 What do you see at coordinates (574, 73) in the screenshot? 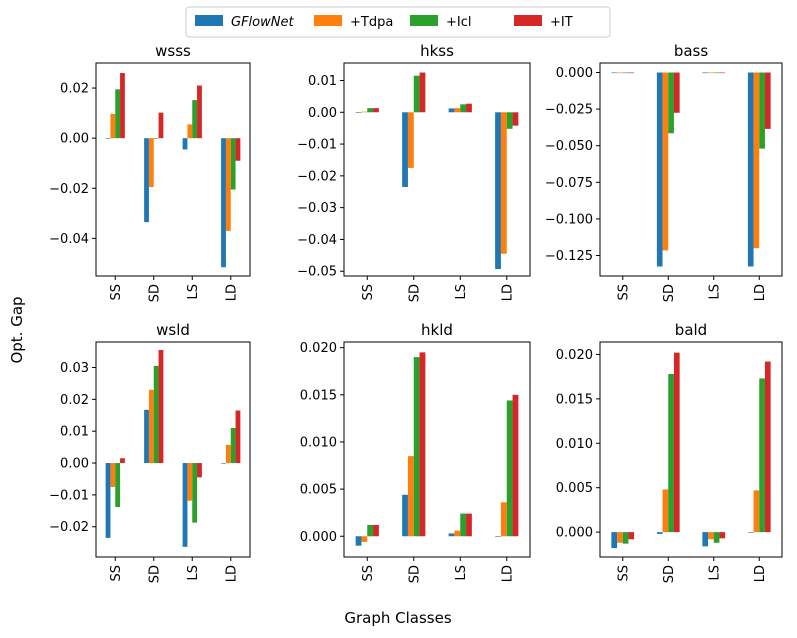
I see `y-tick-label: 0.000` at bounding box center [574, 73].